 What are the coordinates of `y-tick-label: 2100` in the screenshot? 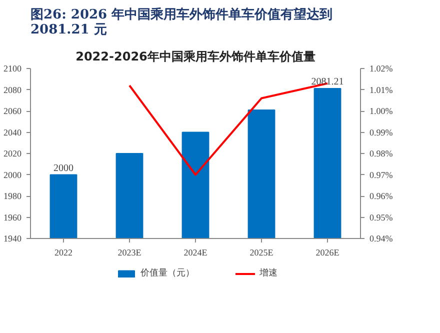 It's located at (13, 69).